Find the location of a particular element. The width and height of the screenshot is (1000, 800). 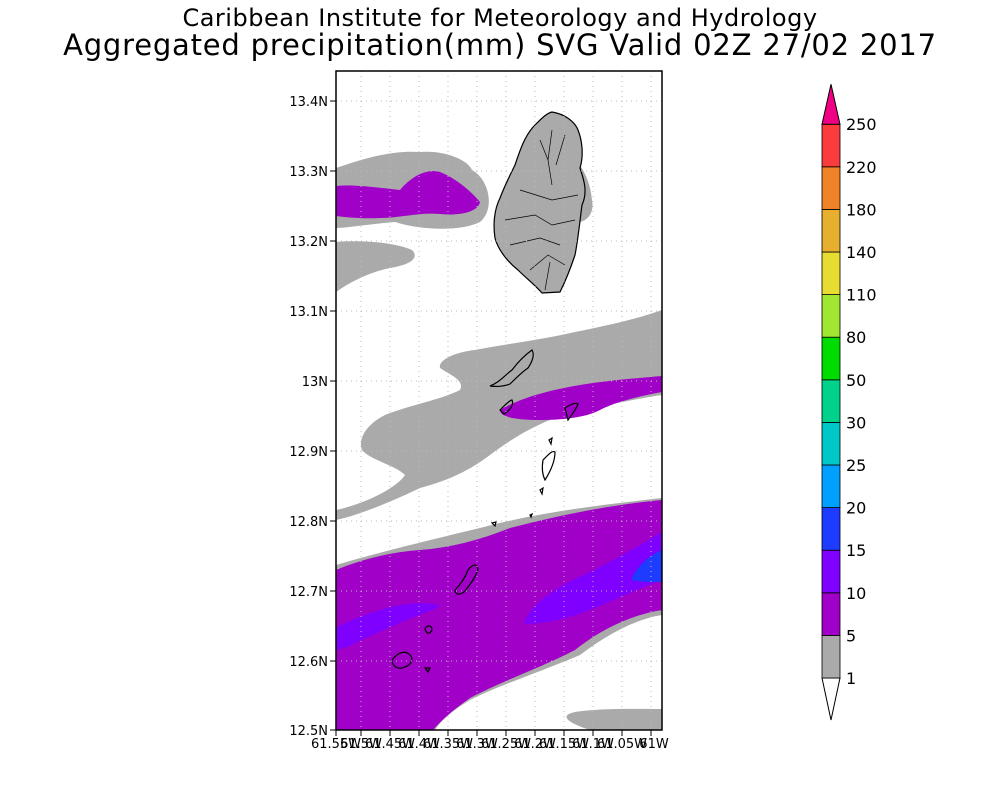

colorbar-label: 5 is located at coordinates (851, 635).